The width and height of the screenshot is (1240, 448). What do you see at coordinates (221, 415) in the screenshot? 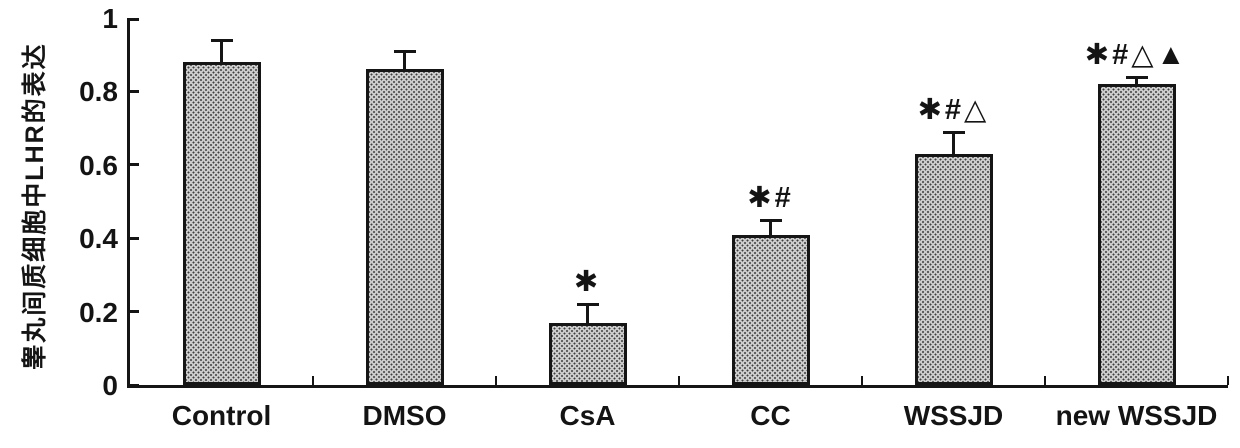
I see `x-axis-label-control: Control` at bounding box center [221, 415].